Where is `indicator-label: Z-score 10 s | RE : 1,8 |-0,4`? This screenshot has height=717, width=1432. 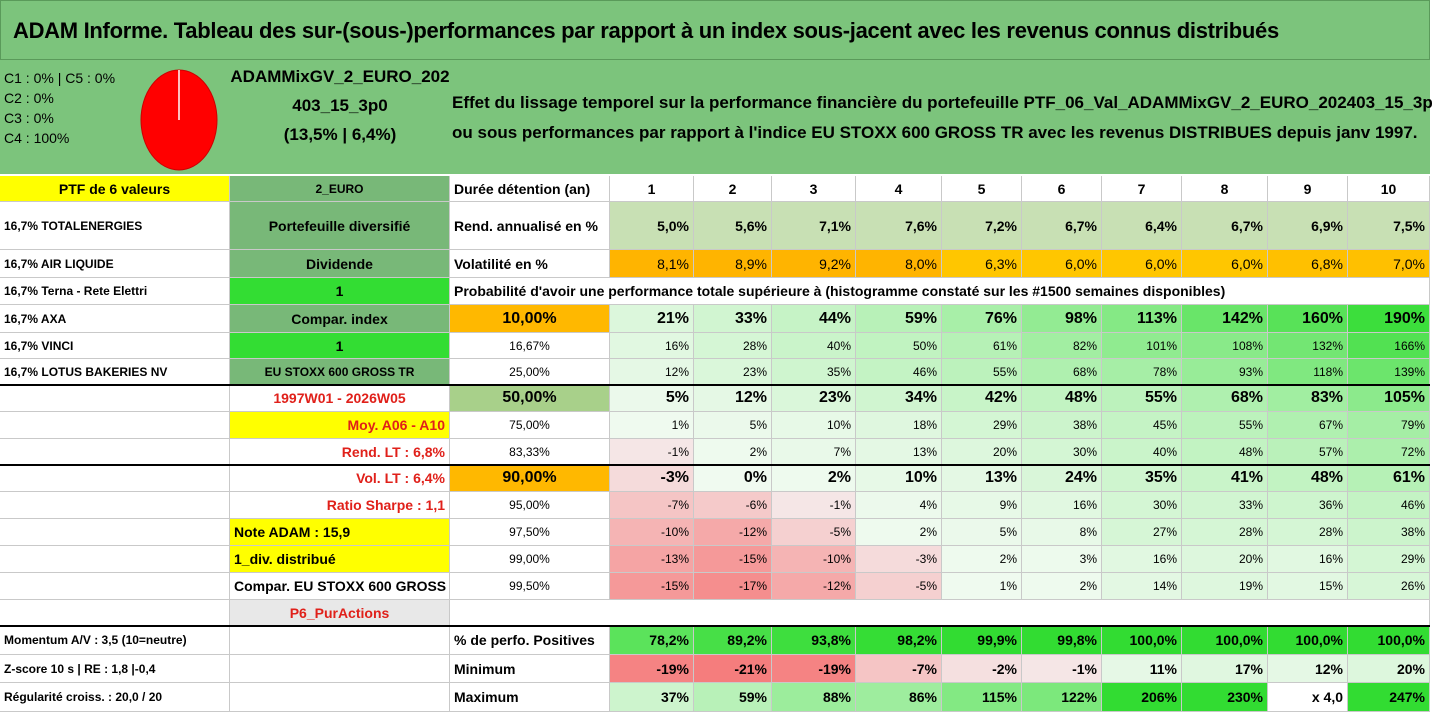
indicator-label: Z-score 10 s | RE : 1,8 |-0,4 is located at coordinates (115, 669).